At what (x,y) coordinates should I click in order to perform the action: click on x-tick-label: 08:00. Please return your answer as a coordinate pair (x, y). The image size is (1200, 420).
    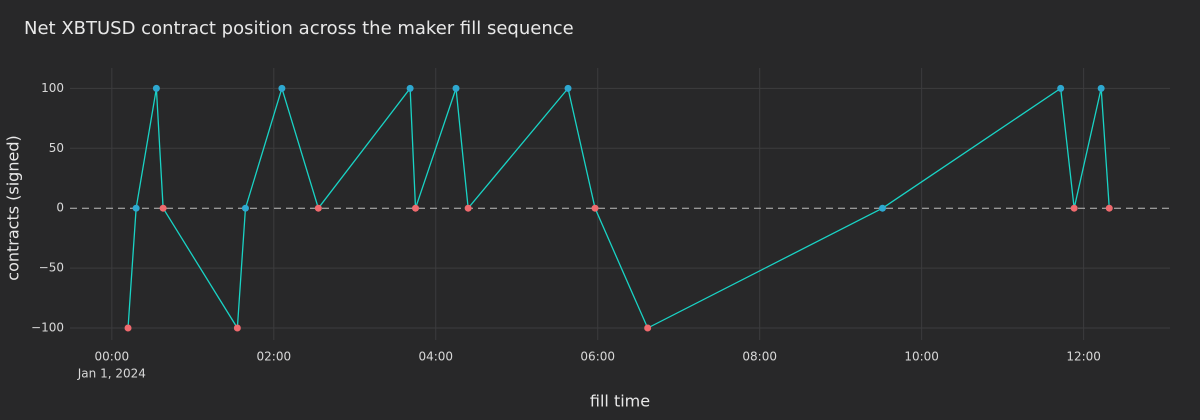
    Looking at the image, I should click on (759, 357).